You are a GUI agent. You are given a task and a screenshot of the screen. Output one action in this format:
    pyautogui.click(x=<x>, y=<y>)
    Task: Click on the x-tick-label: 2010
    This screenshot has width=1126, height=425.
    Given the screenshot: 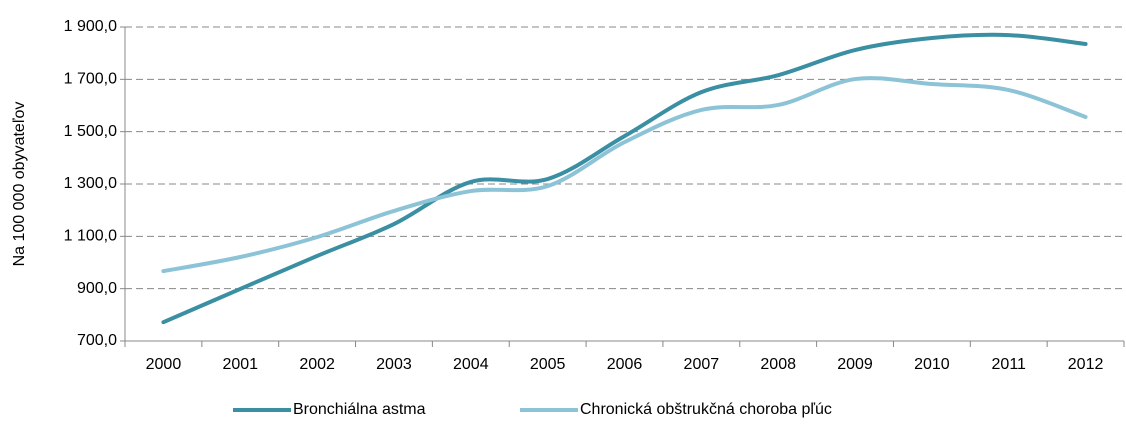 What is the action you would take?
    pyautogui.click(x=932, y=364)
    